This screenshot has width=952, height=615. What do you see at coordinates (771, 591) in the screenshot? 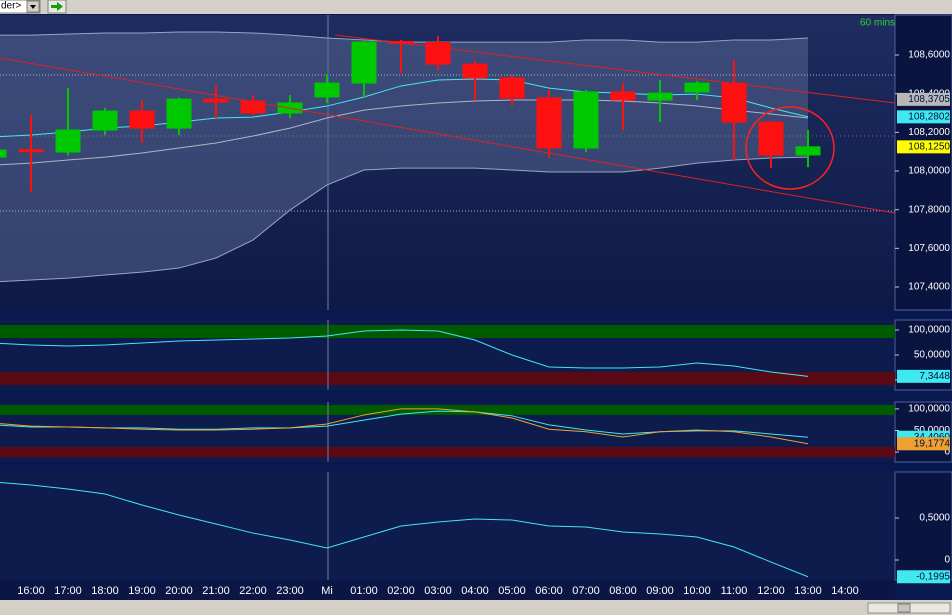
I see `x-tick-label: 12:00` at bounding box center [771, 591].